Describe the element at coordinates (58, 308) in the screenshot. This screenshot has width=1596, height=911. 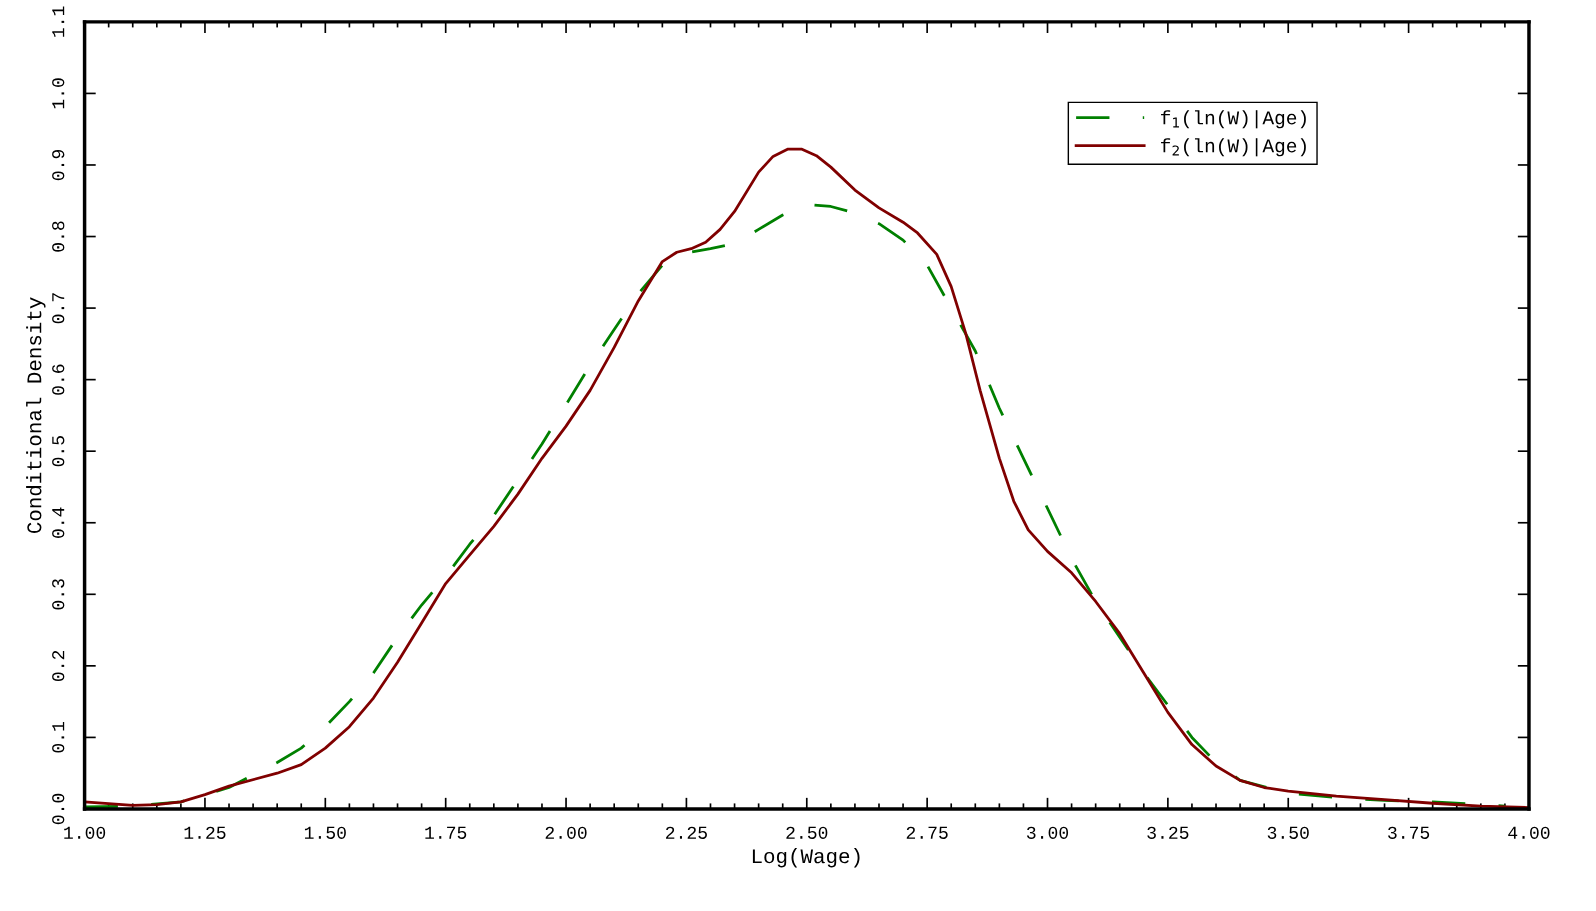
I see `y-tick-label: 0.7` at that location.